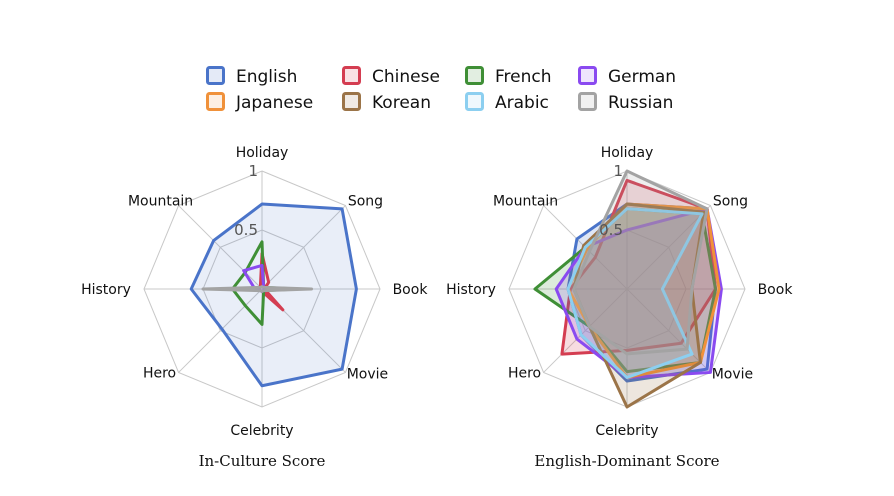 This screenshot has height=496, width=894. I want to click on legend-item-german: German, so click(627, 76).